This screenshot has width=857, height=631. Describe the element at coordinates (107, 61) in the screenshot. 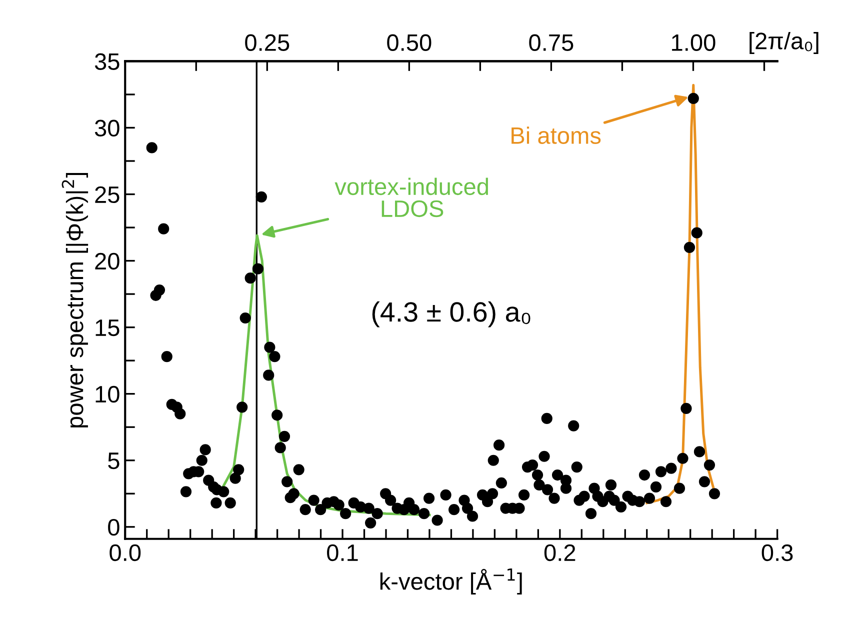

I see `y-tick-label: 35` at that location.